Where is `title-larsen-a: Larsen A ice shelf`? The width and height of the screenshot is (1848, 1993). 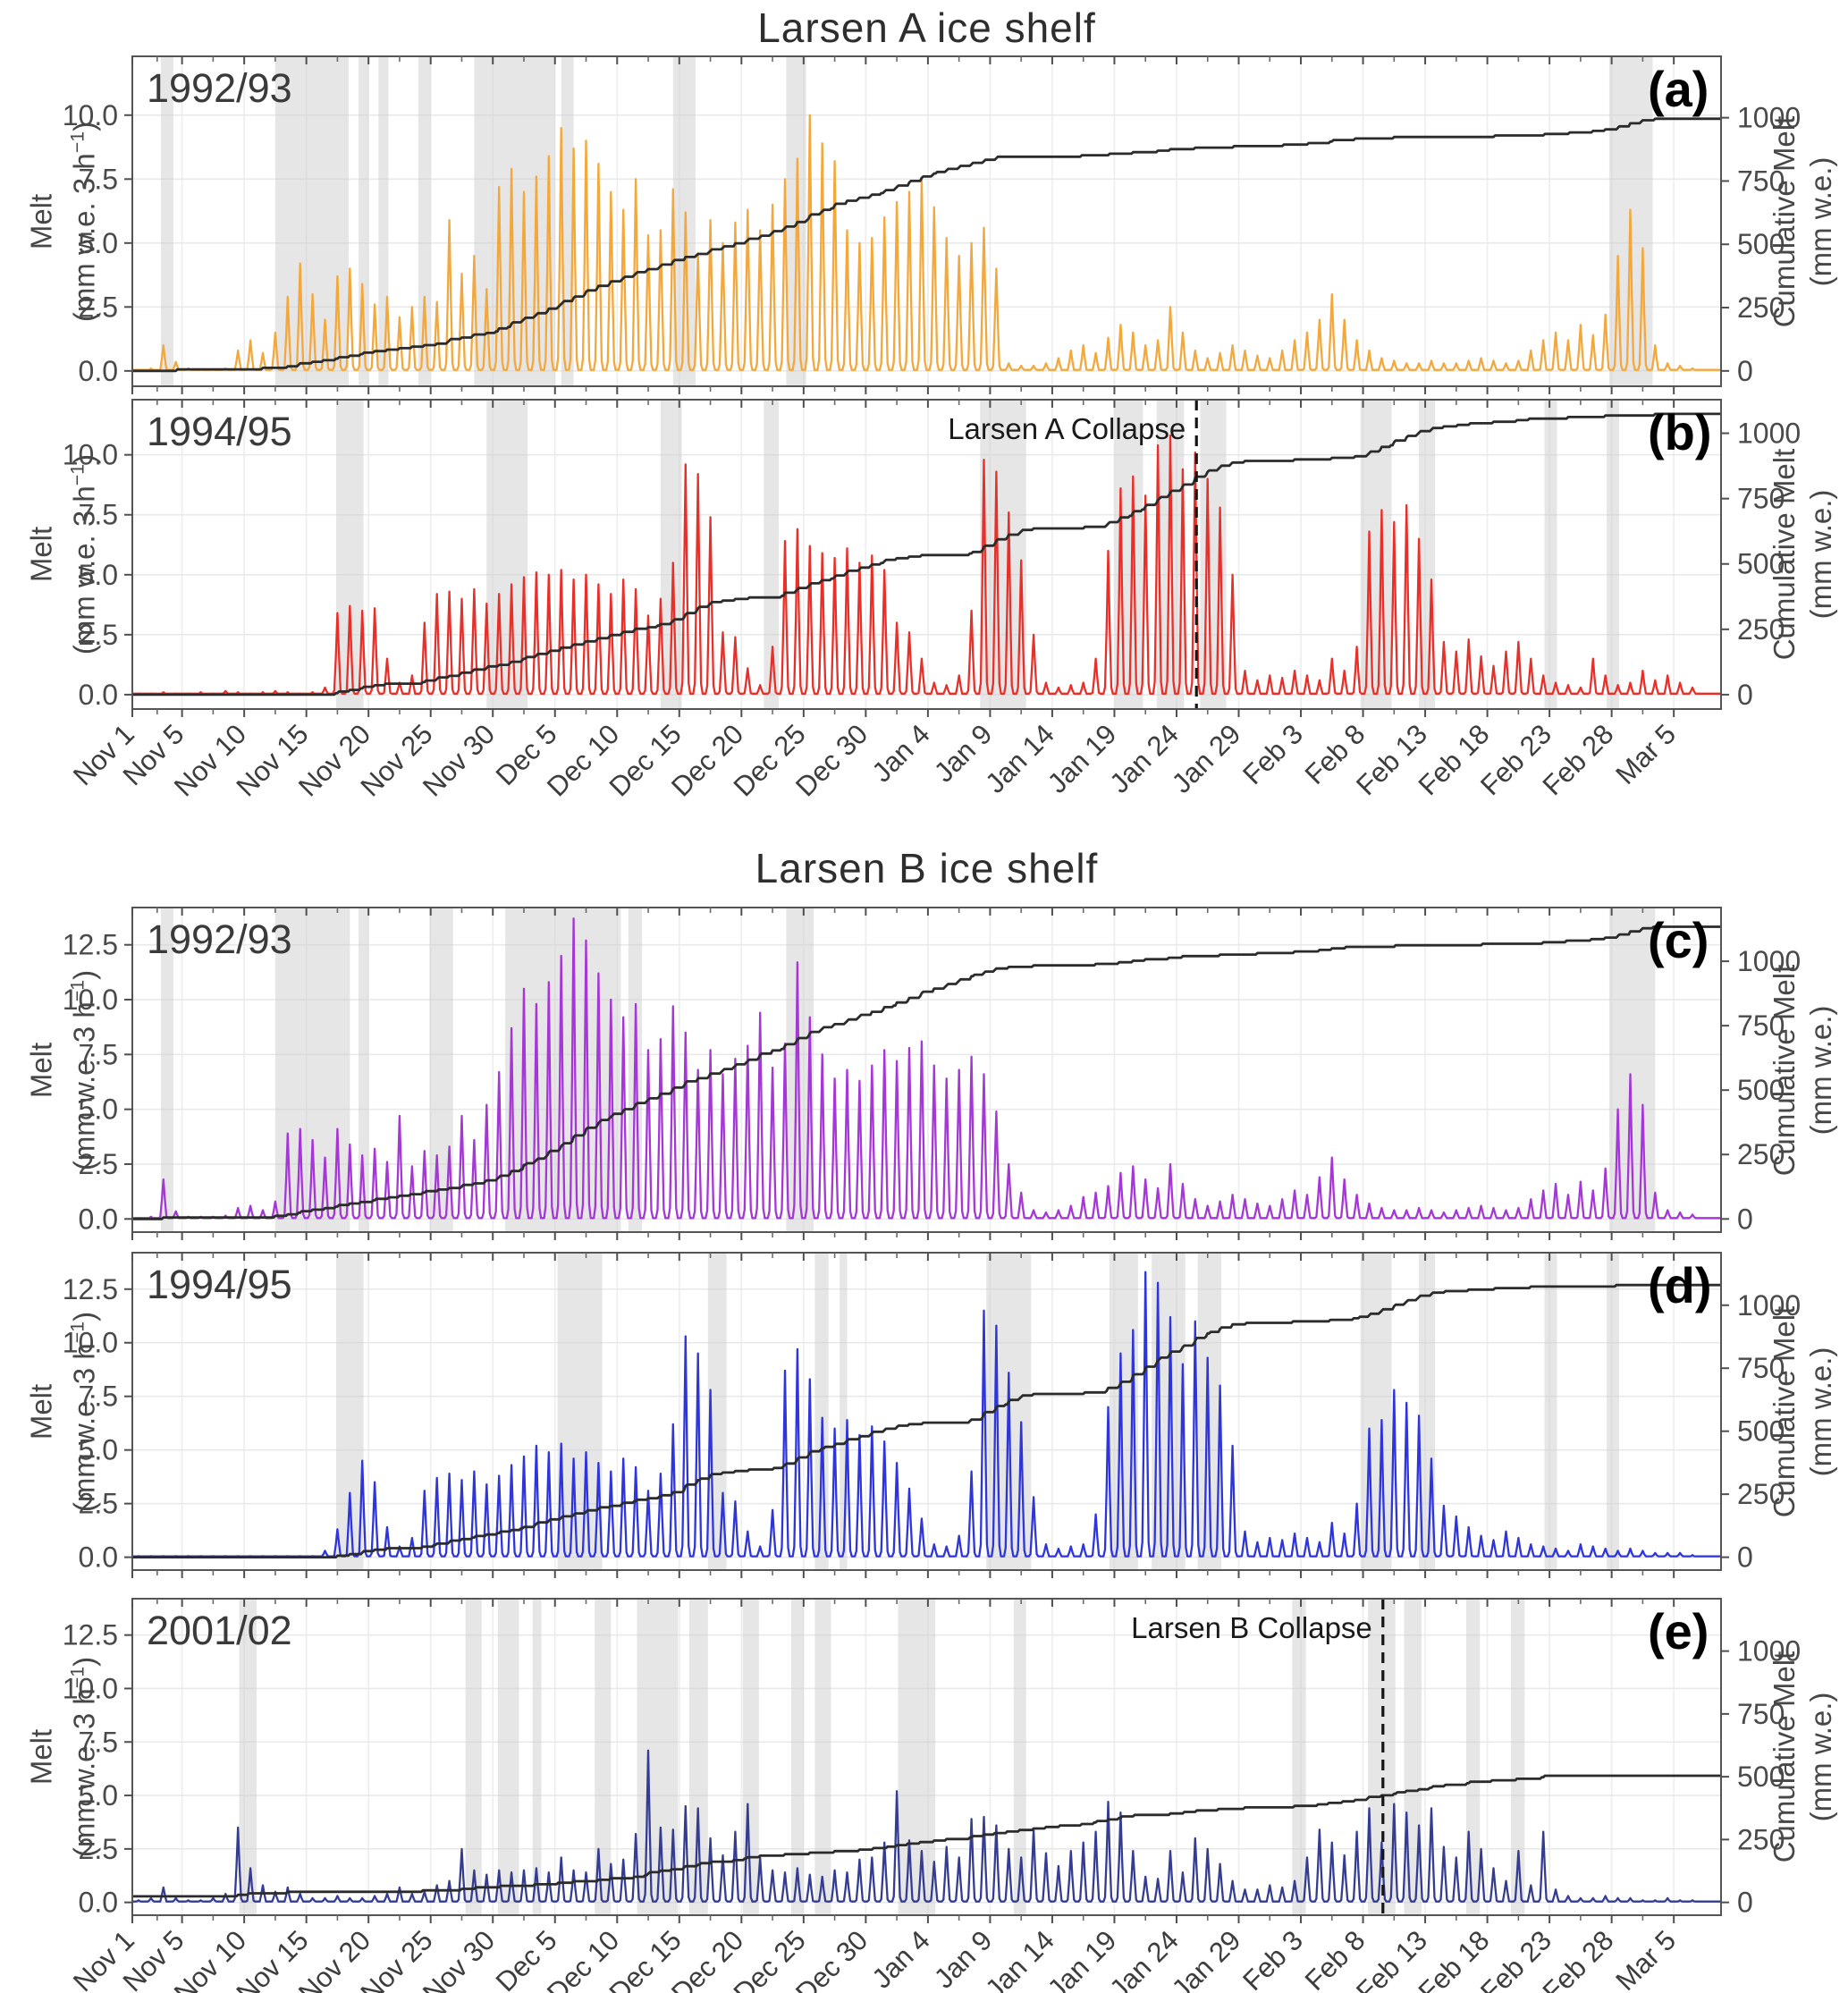 title-larsen-a: Larsen A ice shelf is located at coordinates (926, 27).